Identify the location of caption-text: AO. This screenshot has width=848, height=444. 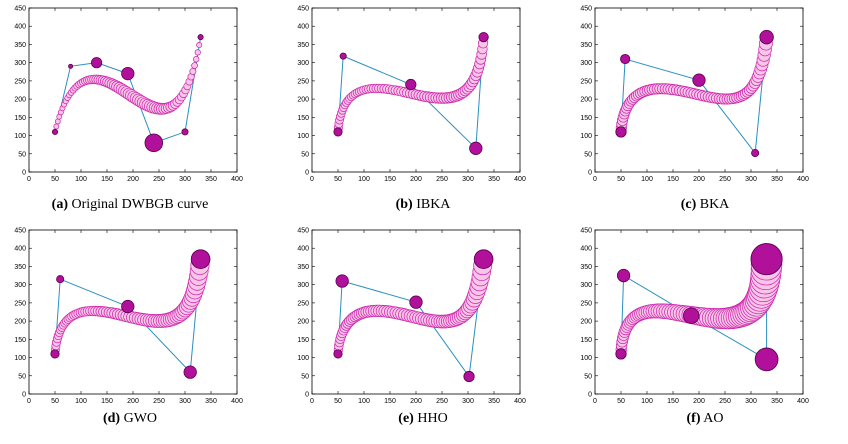
(713, 418).